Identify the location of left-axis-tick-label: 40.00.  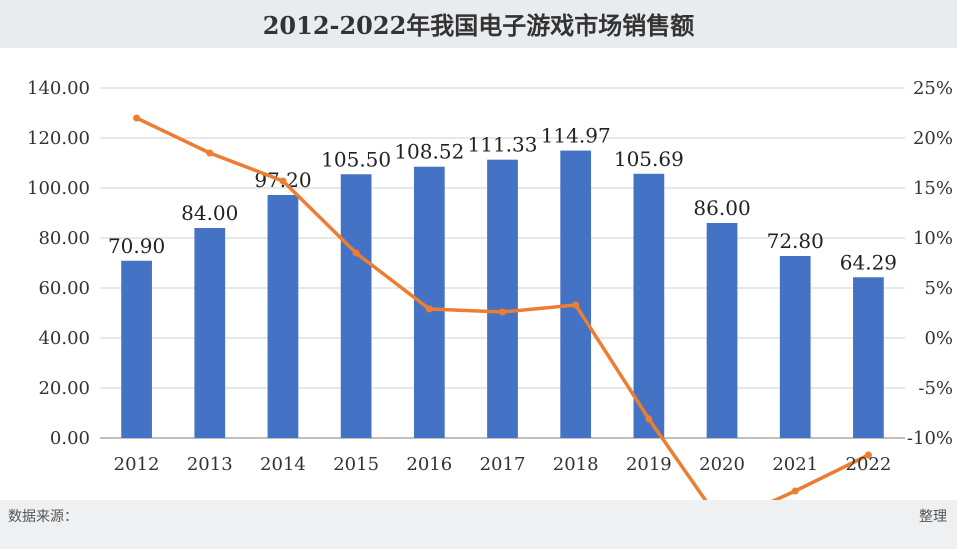
(64, 338).